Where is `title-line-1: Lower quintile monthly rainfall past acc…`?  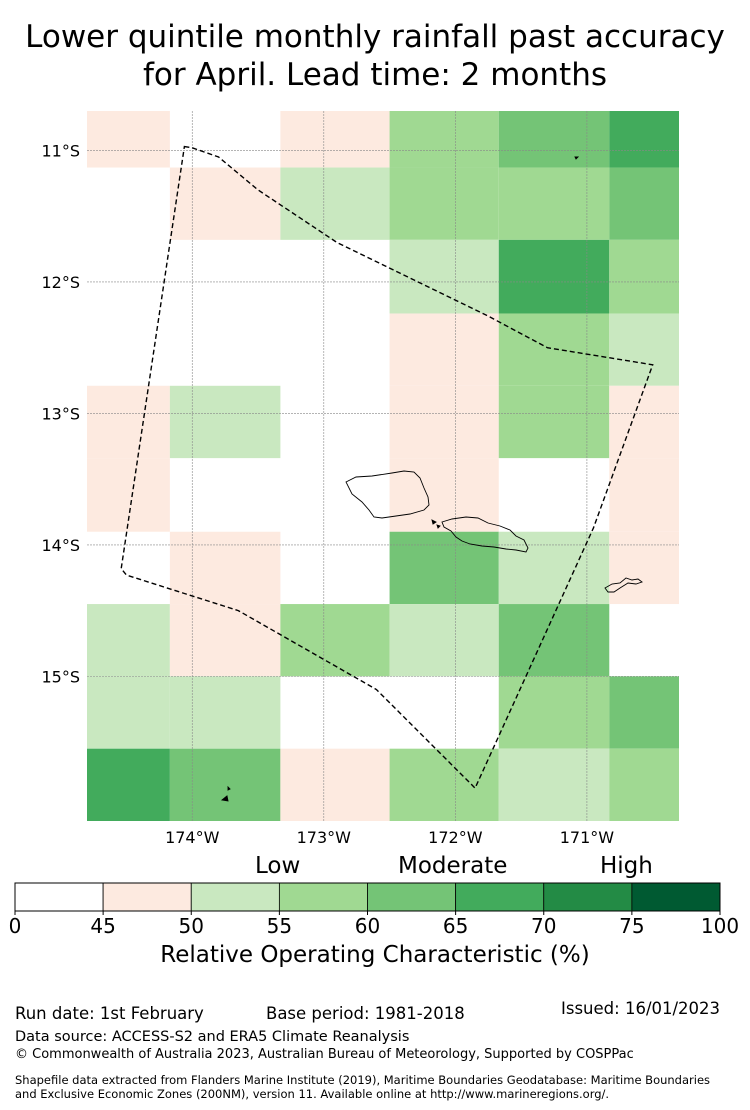
title-line-1: Lower quintile monthly rainfall past acc… is located at coordinates (375, 37).